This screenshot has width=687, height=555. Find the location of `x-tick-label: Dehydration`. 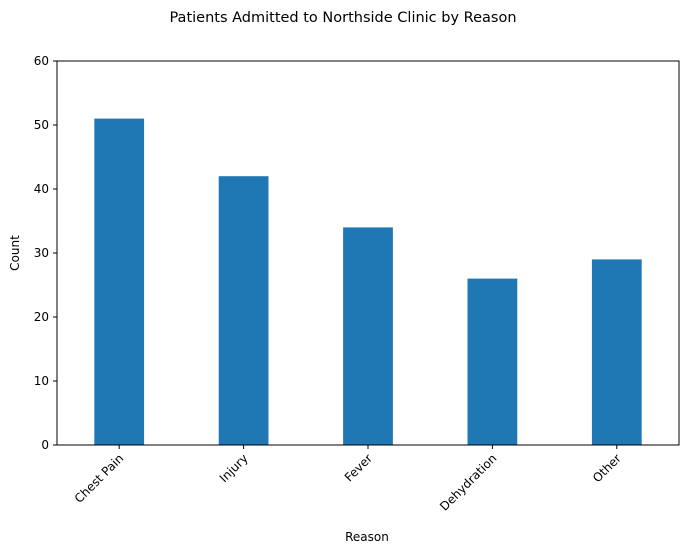

x-tick-label: Dehydration is located at coordinates (468, 482).